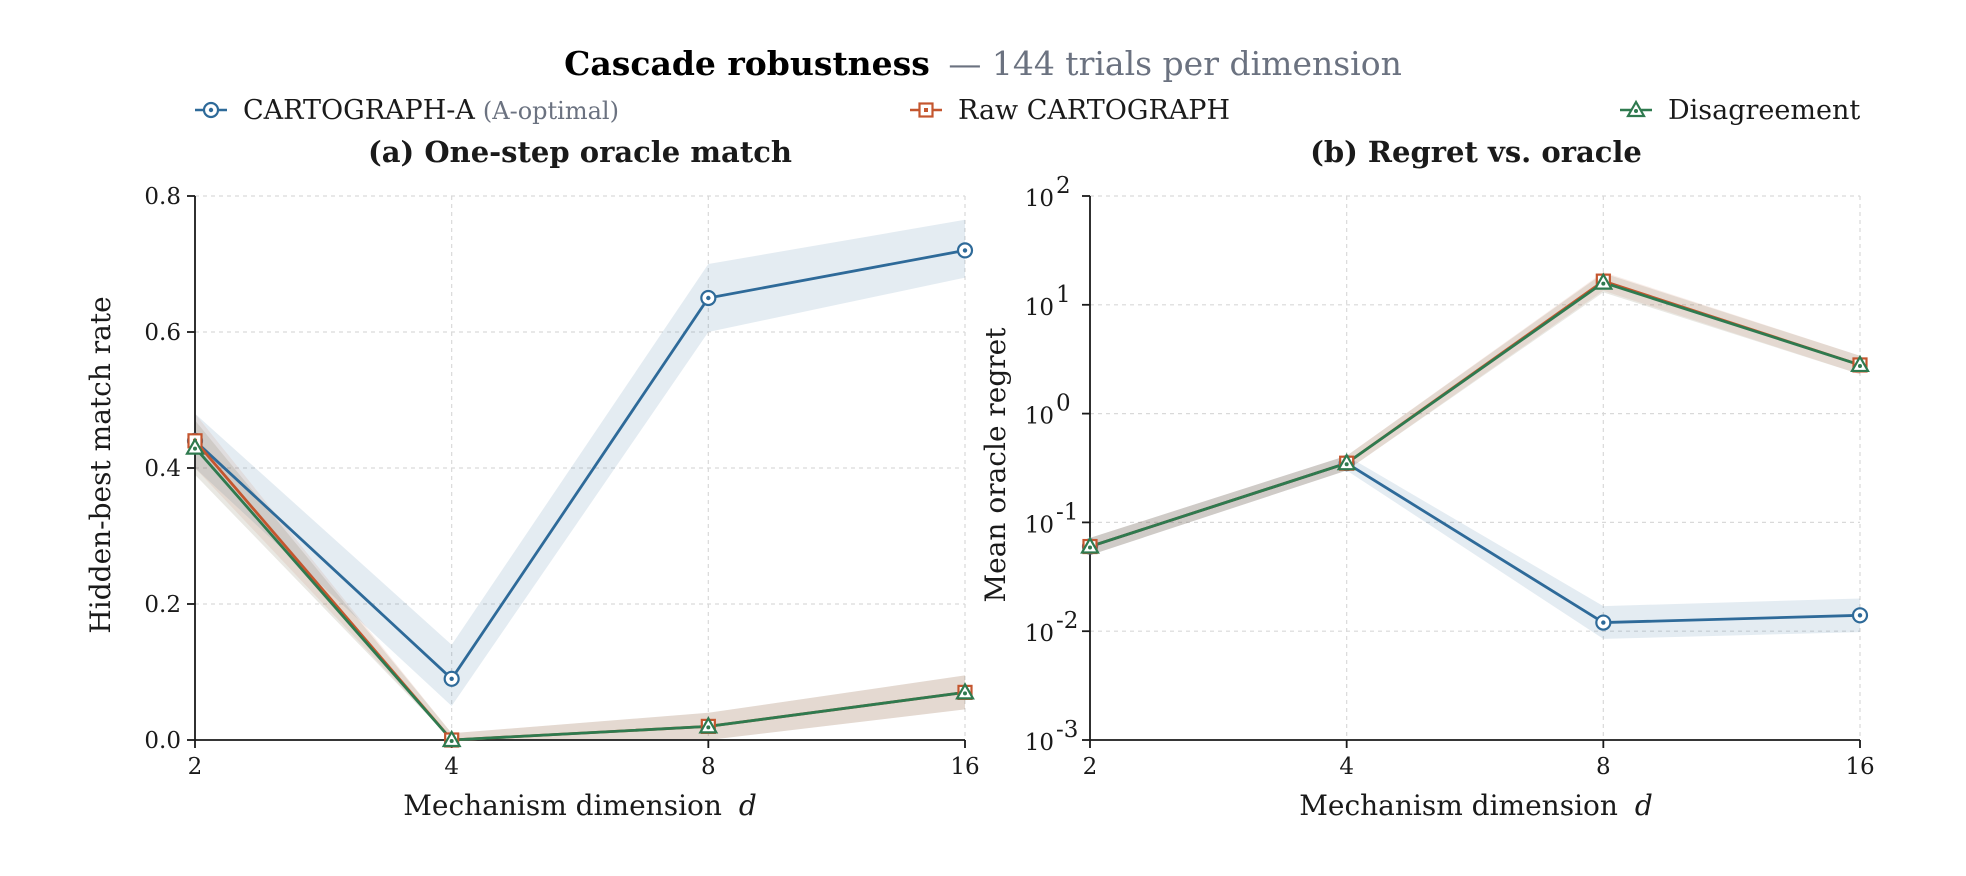 The image size is (1966, 876). What do you see at coordinates (1636, 111) in the screenshot?
I see `legend-marker-disagreement-dot` at bounding box center [1636, 111].